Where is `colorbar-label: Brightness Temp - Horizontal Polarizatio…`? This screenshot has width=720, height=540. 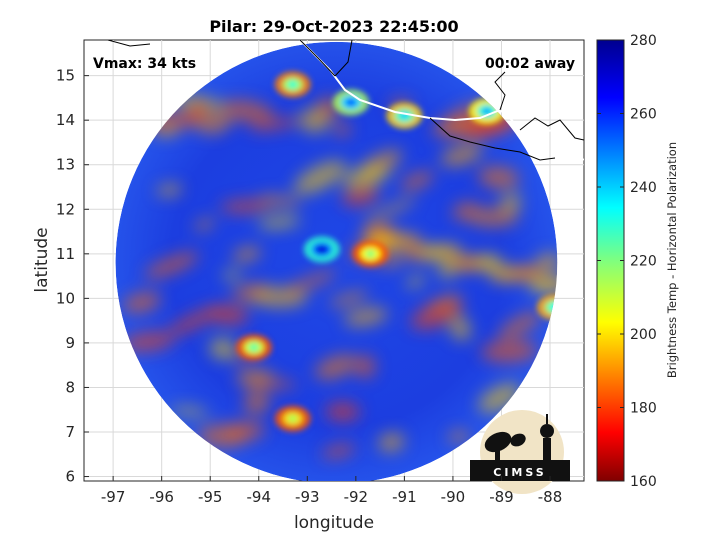 colorbar-label: Brightness Temp - Horizontal Polarizatio… is located at coordinates (672, 260).